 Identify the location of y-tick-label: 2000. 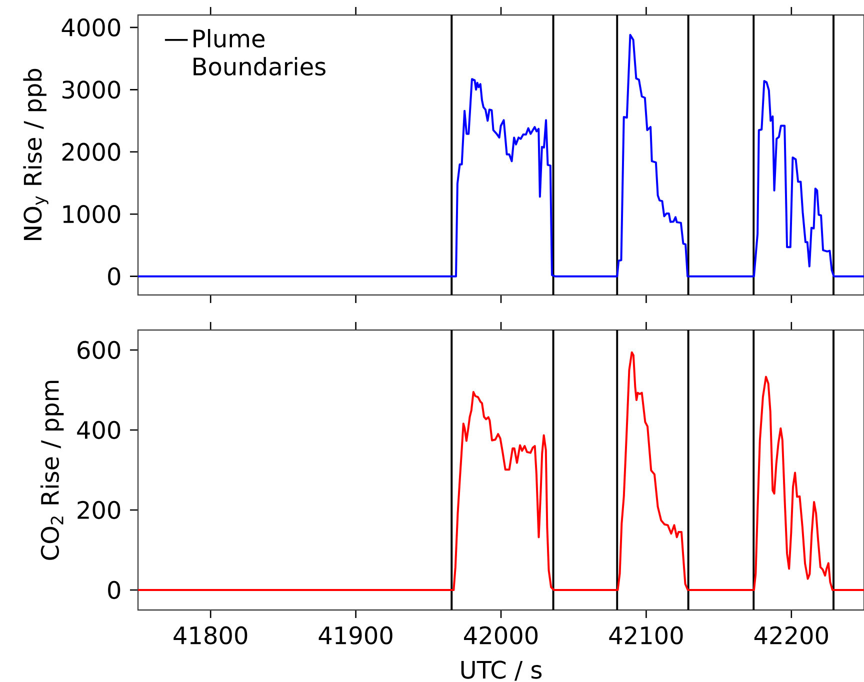
(91, 151).